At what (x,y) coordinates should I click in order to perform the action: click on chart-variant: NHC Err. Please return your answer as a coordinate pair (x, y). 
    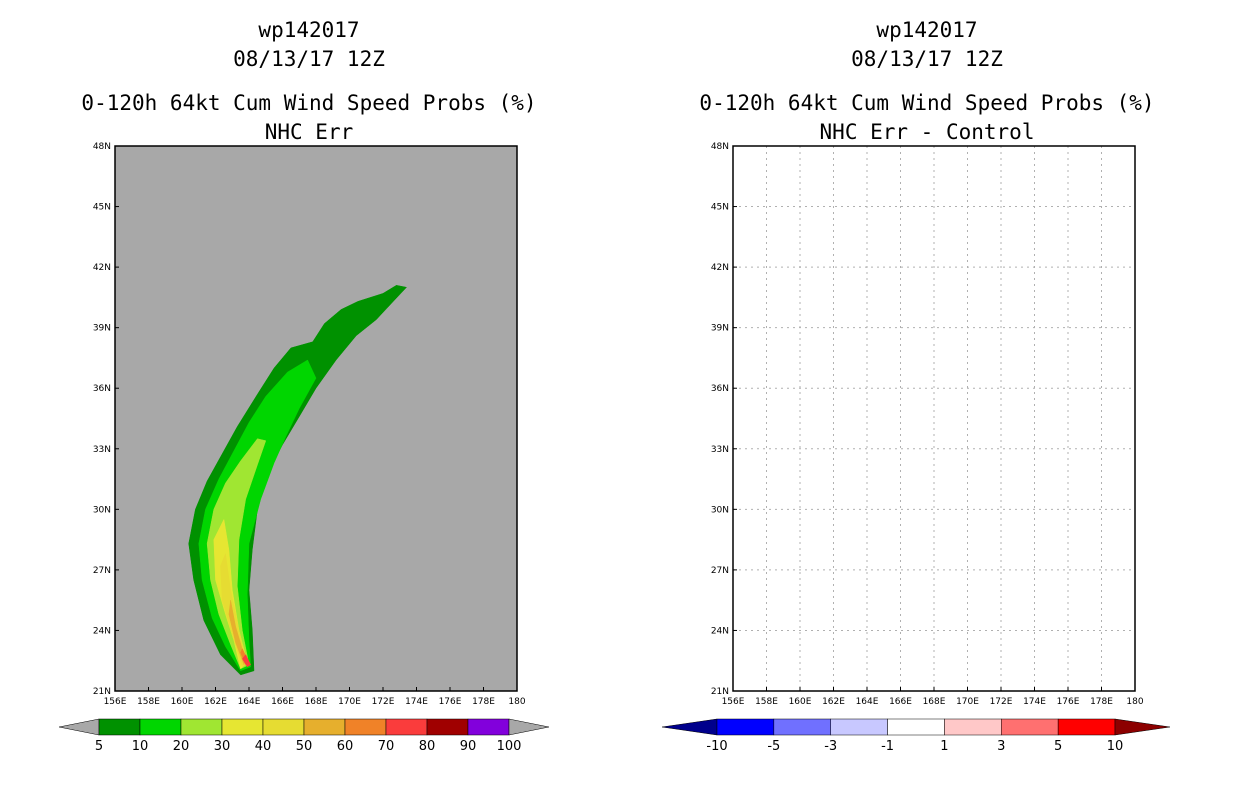
    Looking at the image, I should click on (309, 132).